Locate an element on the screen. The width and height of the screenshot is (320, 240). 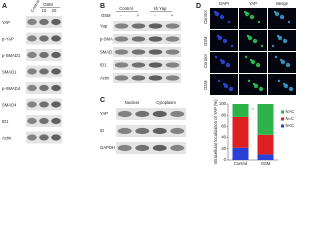
row-label: SMAD4 is located at coordinates (9, 105).